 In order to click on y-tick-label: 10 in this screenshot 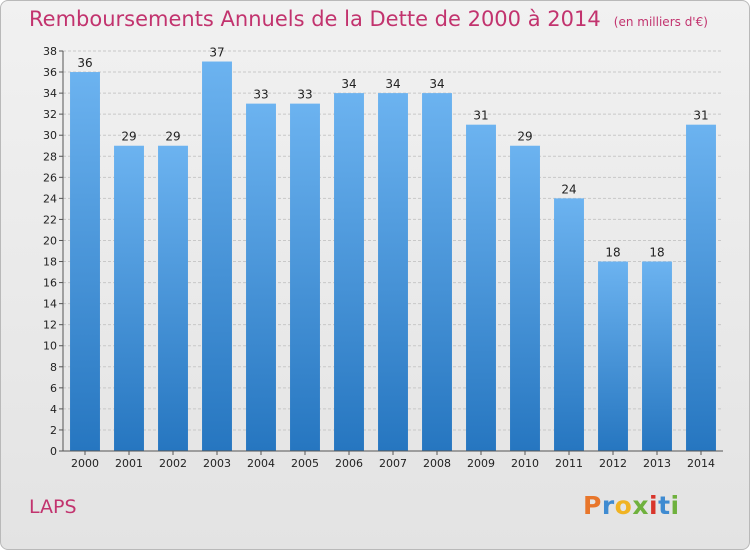, I will do `click(50, 346)`.